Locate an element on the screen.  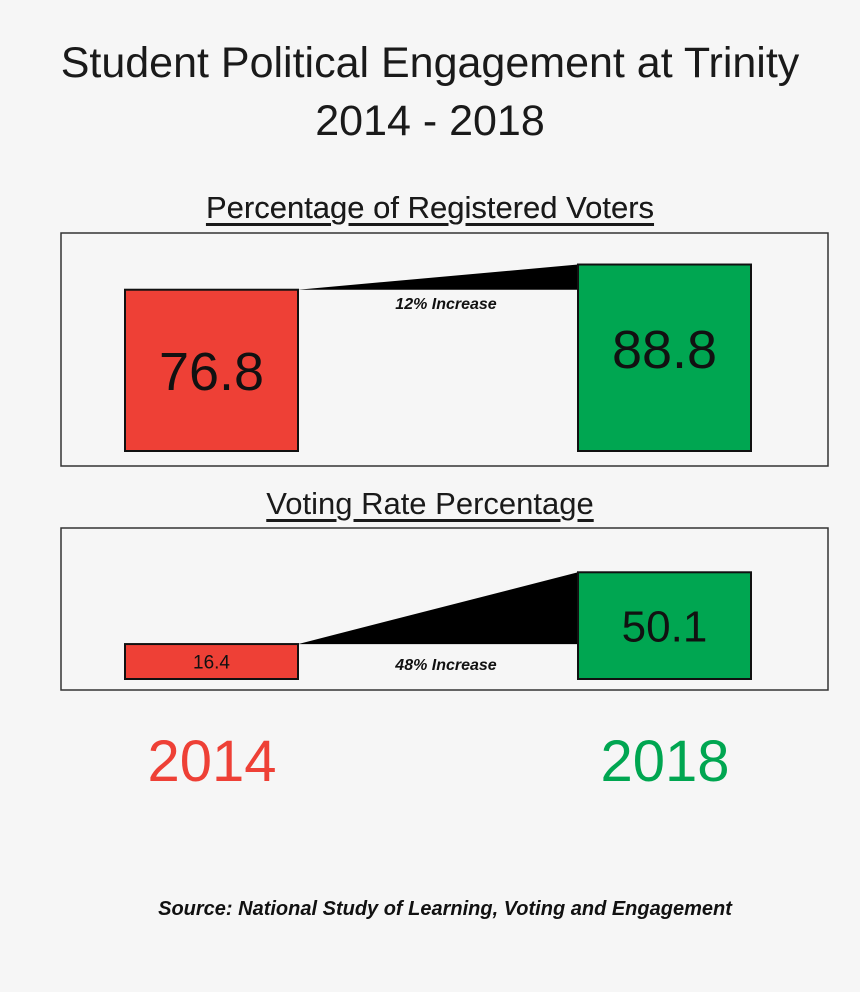
year-label-2018: 2018 is located at coordinates (665, 761).